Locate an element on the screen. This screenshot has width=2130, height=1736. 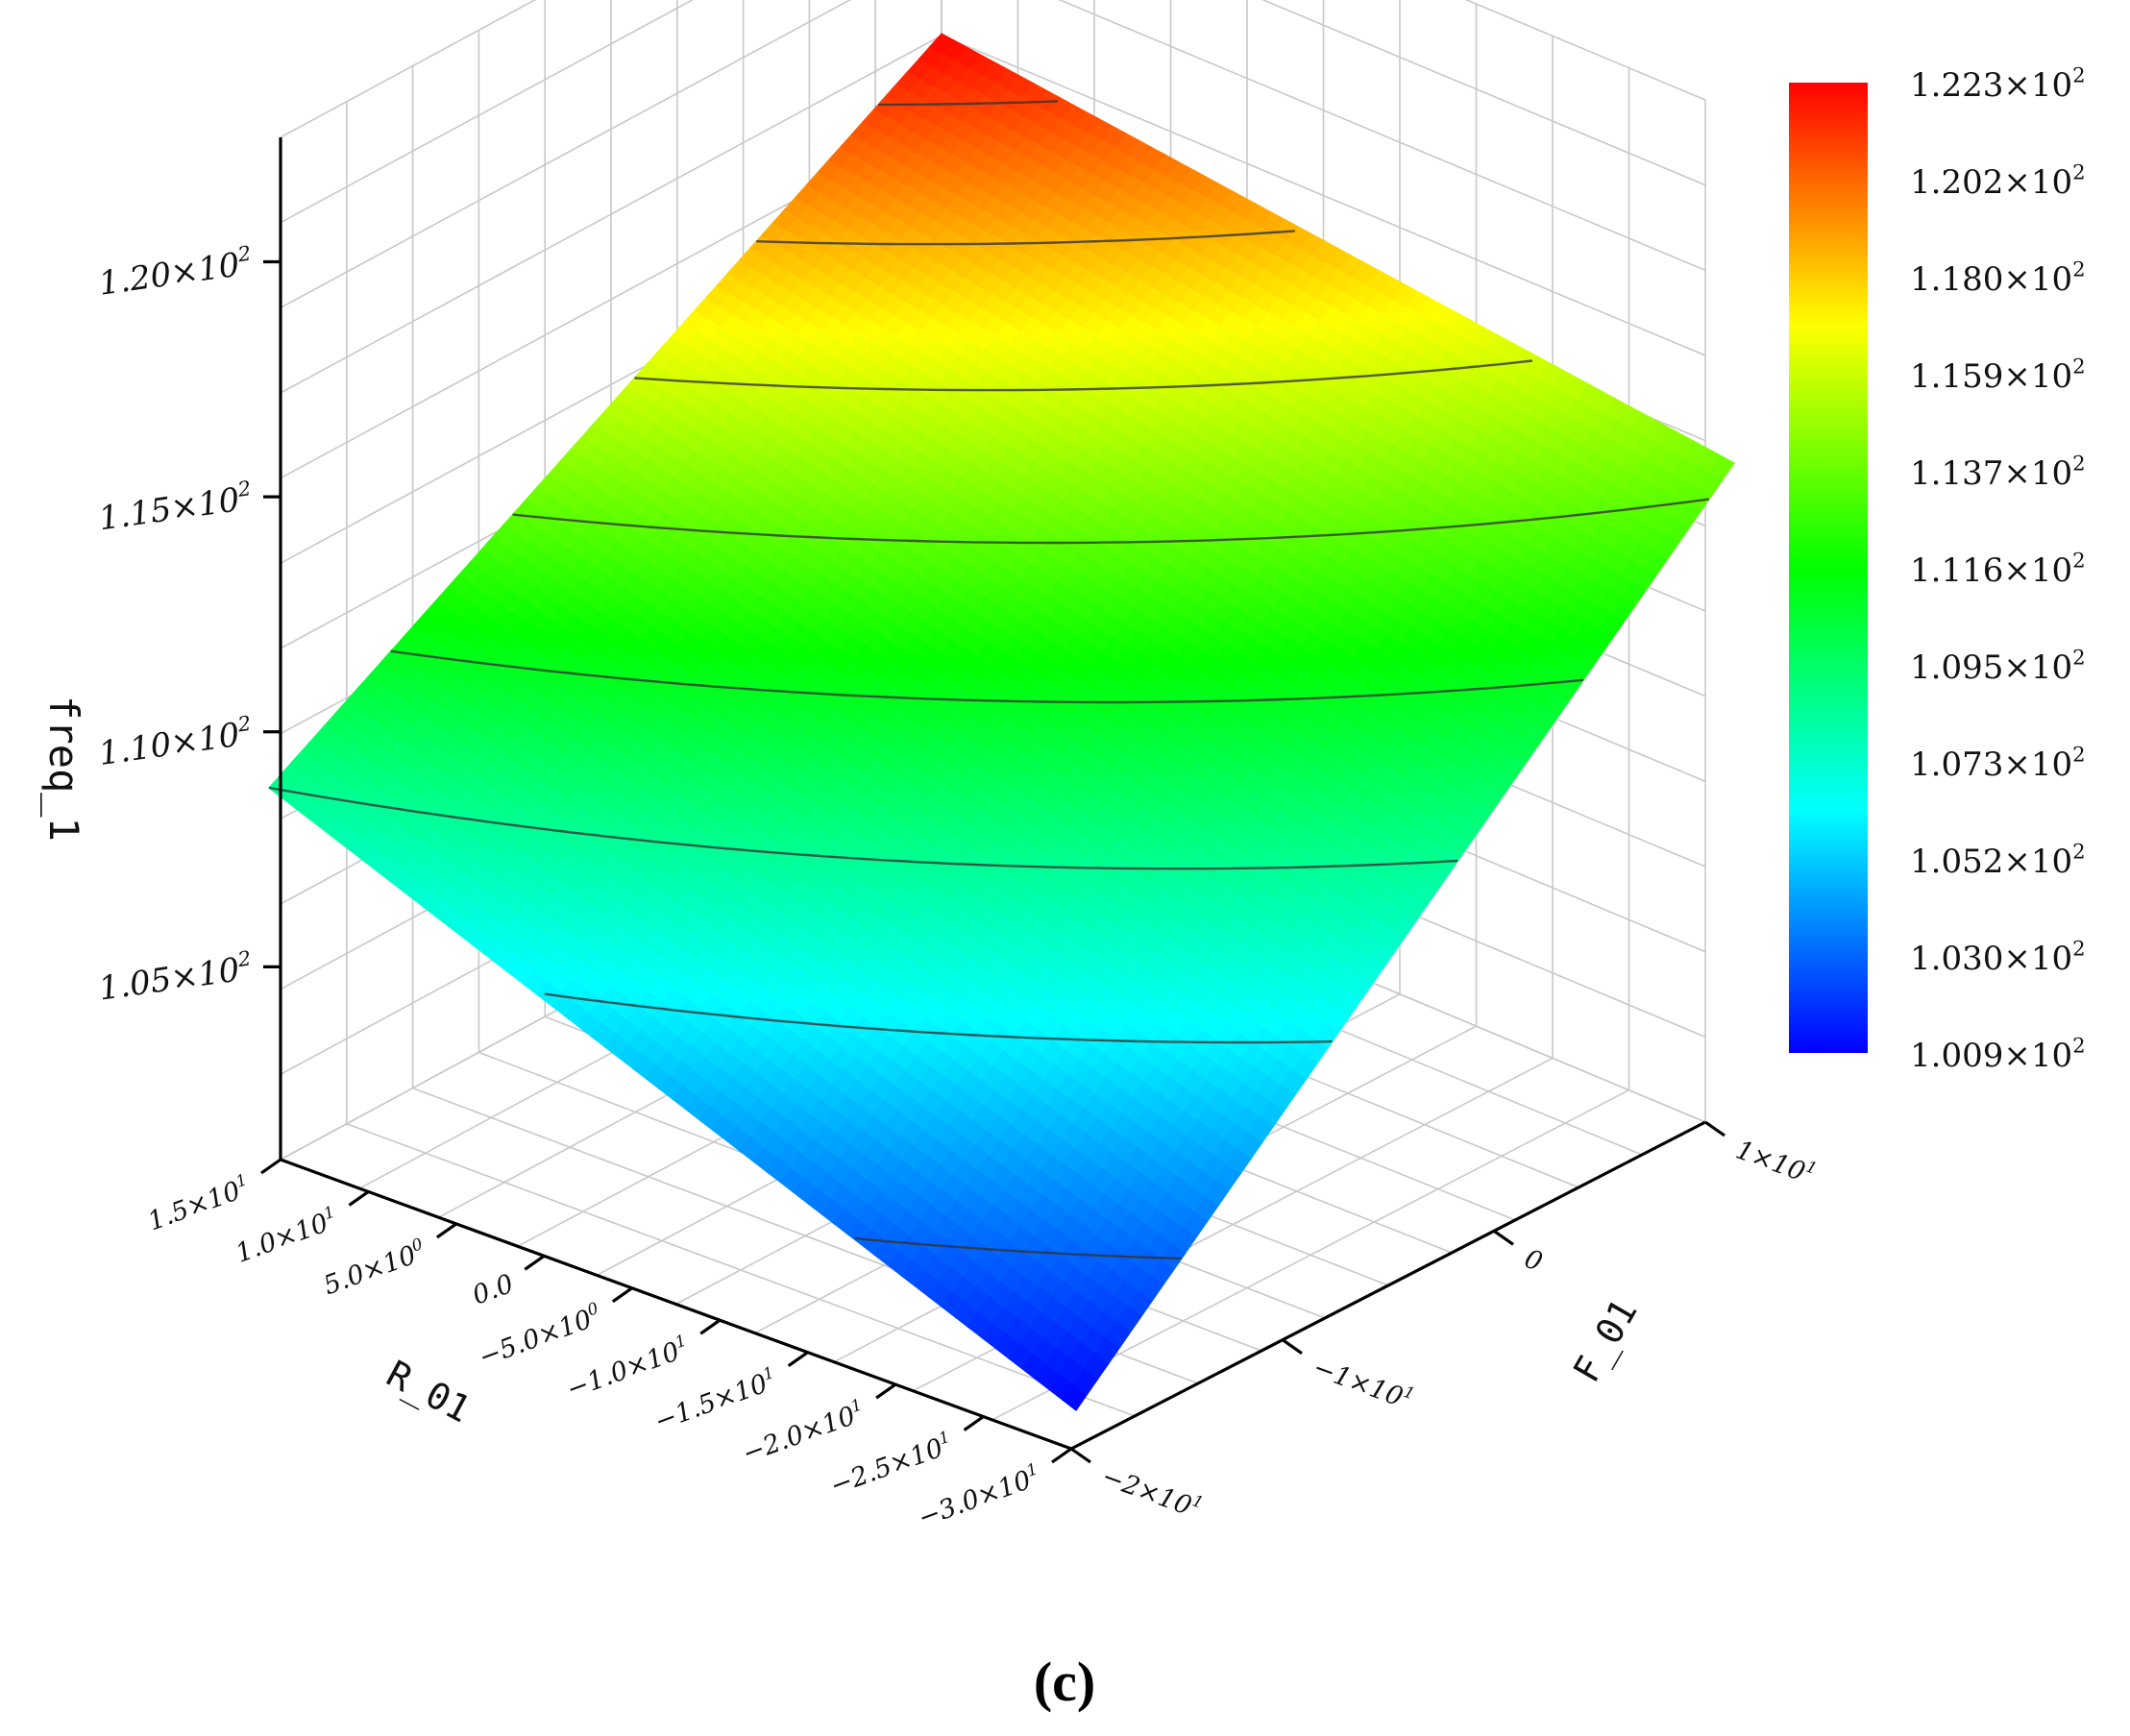
r-tick-label: −2.5×101 is located at coordinates (891, 1464).